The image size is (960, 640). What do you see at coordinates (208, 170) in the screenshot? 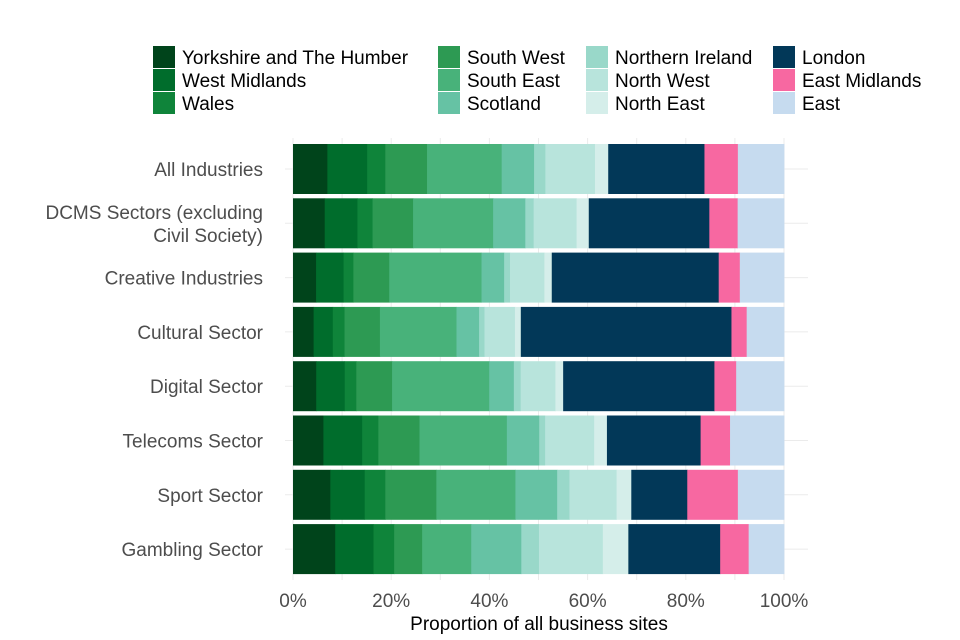
I see `category-label: All Industries` at bounding box center [208, 170].